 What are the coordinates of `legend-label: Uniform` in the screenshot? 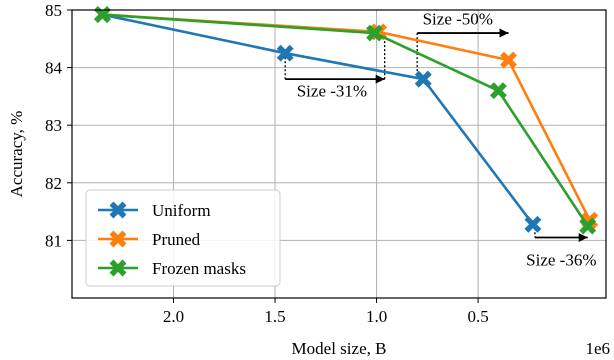 It's located at (181, 210).